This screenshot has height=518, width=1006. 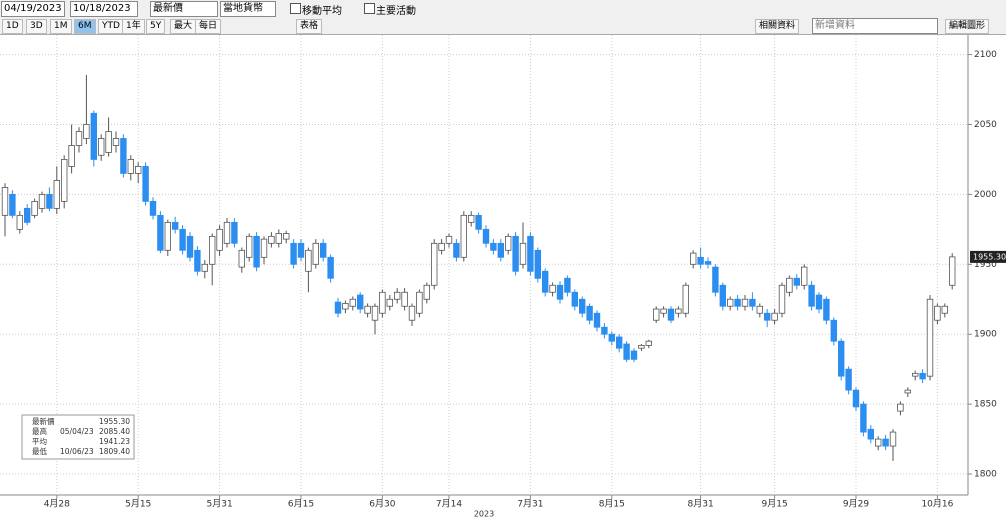 What do you see at coordinates (484, 514) in the screenshot?
I see `x-axis-label: 2023` at bounding box center [484, 514].